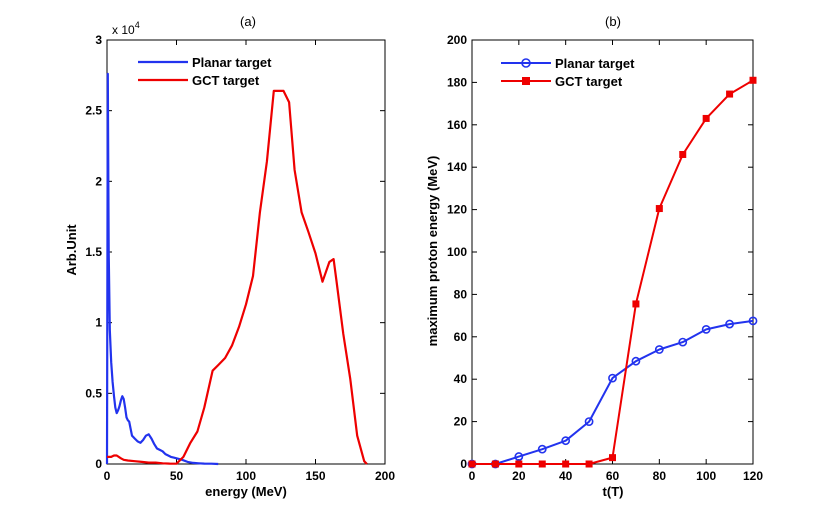  I want to click on panel-a-y-tick-label: 1.5, so click(93, 252).